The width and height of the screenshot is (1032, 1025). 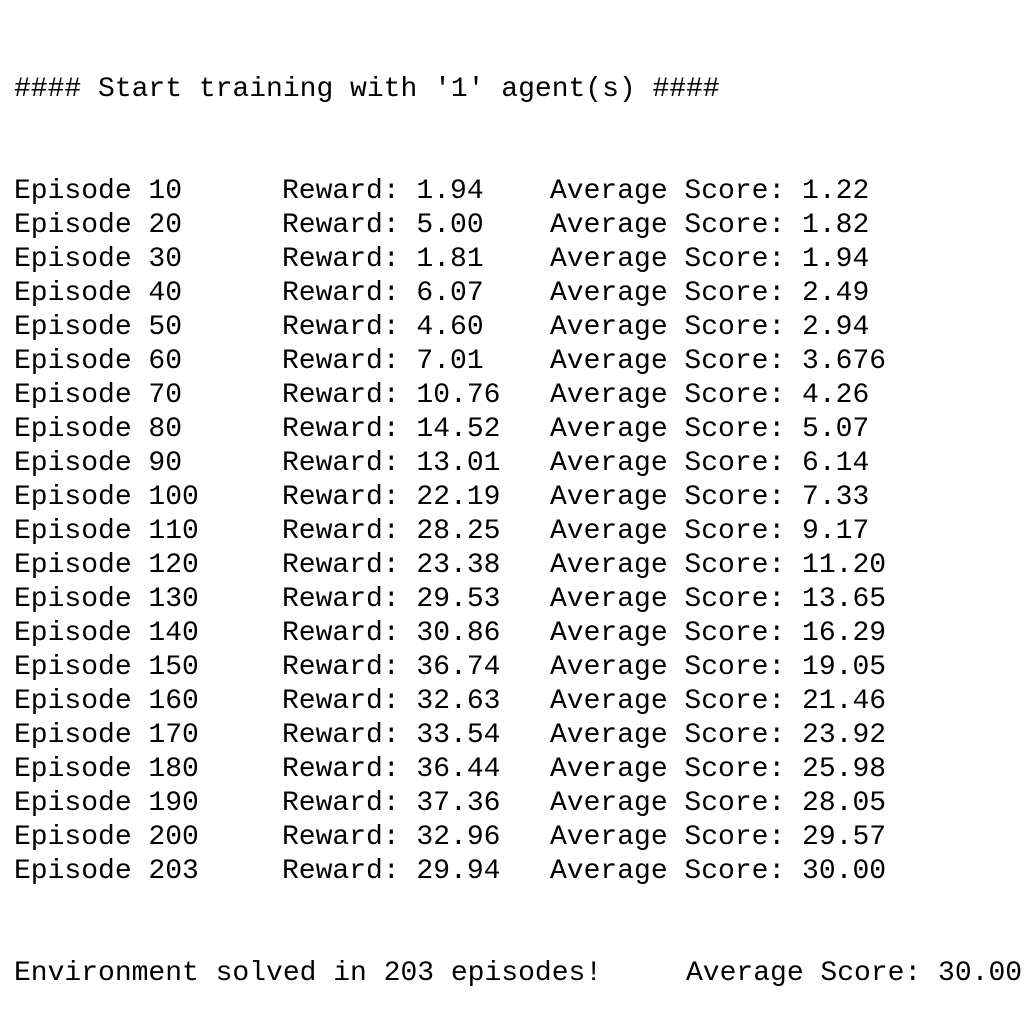 What do you see at coordinates (106, 769) in the screenshot?
I see `episode-label: Episode 180` at bounding box center [106, 769].